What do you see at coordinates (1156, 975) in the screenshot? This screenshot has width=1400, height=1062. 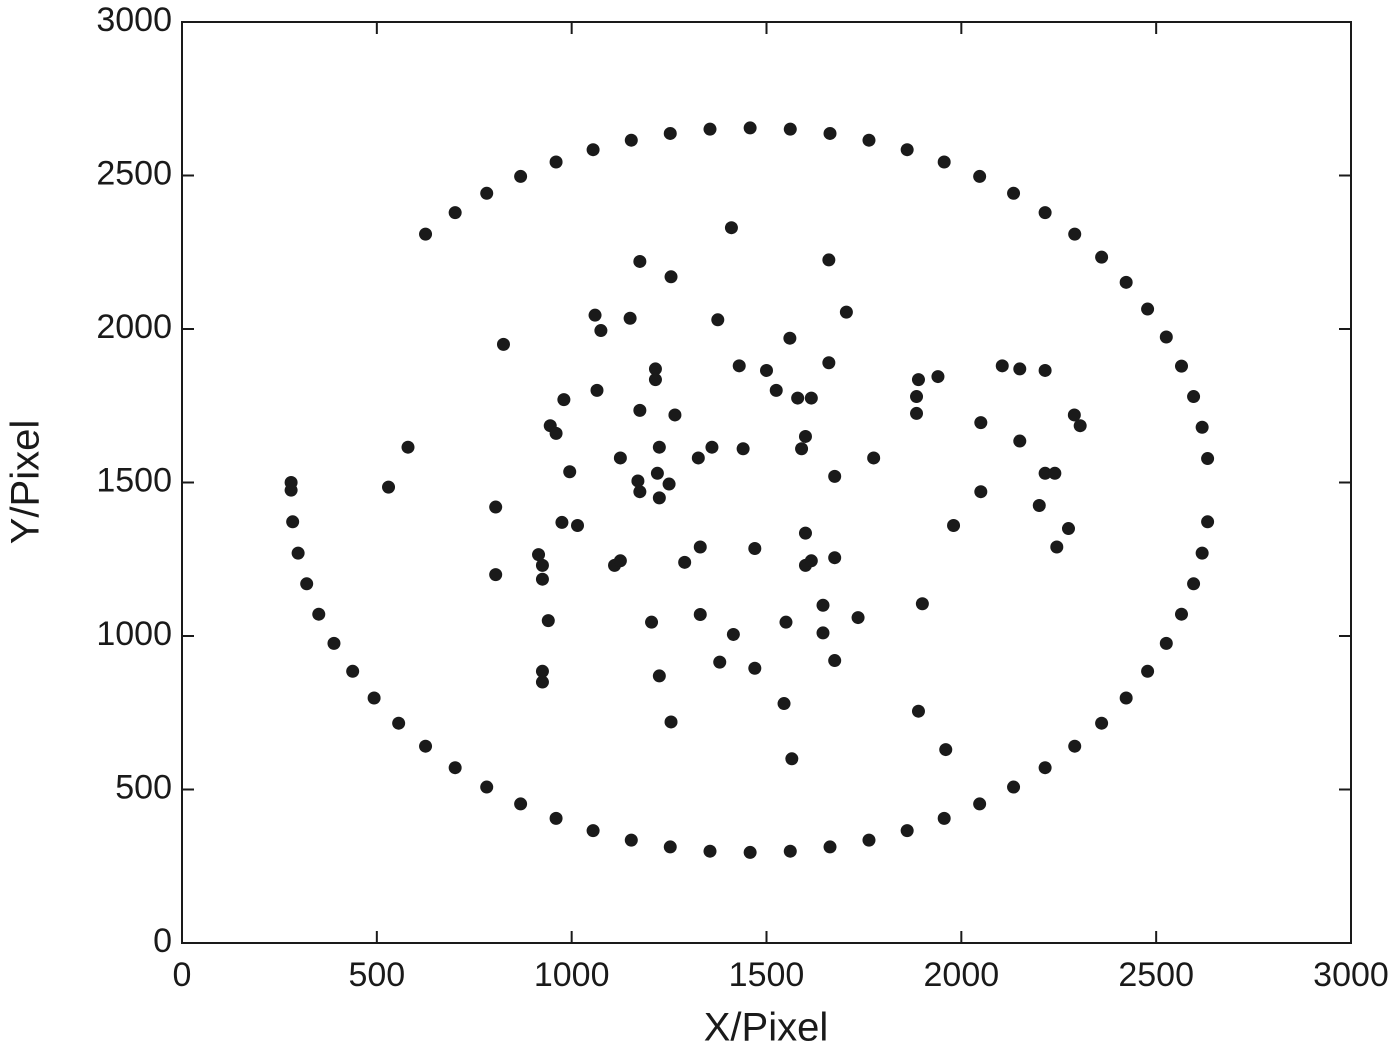 I see `x-tick-label: 2500` at bounding box center [1156, 975].